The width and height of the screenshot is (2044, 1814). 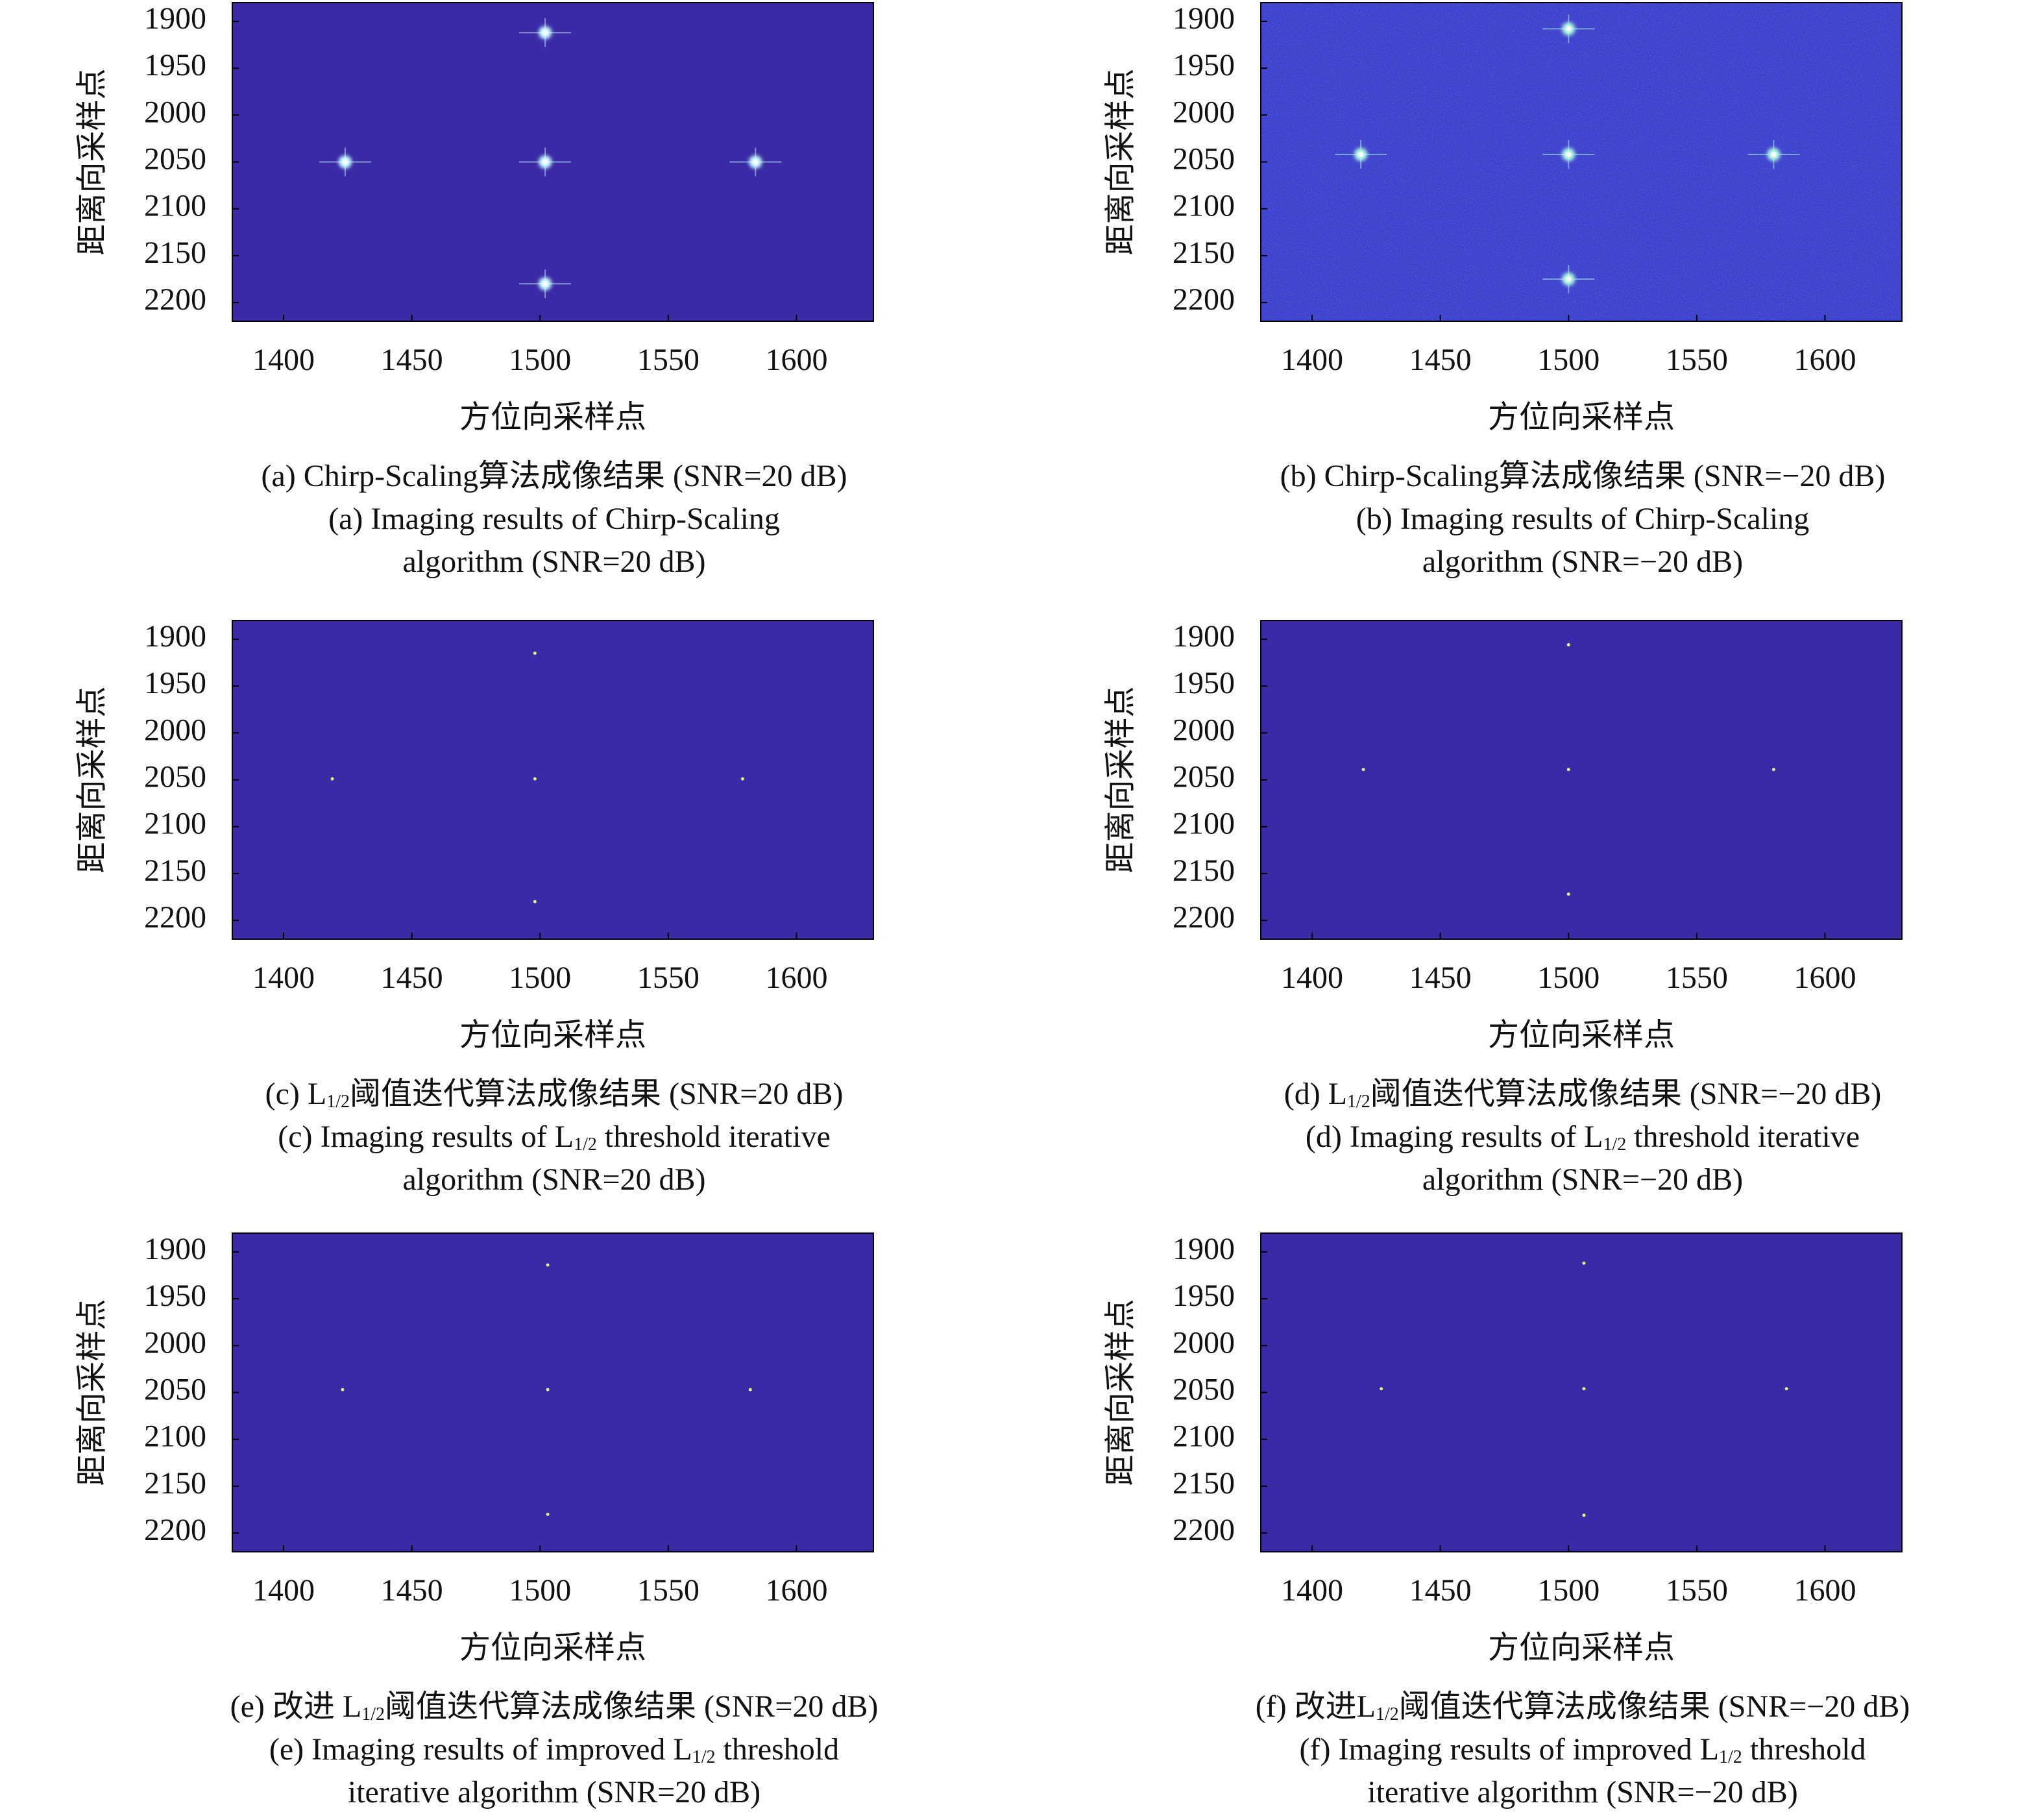 I want to click on caption-segment: (e) Imaging results of improved L, so click(x=480, y=1750).